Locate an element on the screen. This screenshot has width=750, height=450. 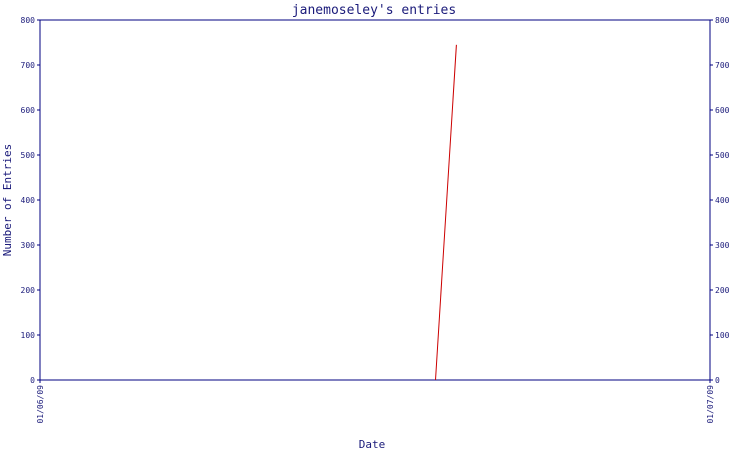
y-tick-label-left: 500 is located at coordinates (28, 155).